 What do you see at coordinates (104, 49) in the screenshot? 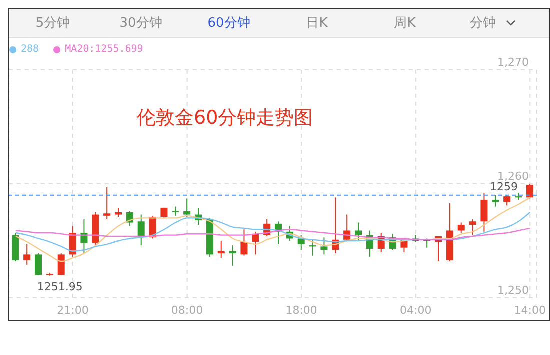
I see `legend-label: MA20:1255.699` at bounding box center [104, 49].